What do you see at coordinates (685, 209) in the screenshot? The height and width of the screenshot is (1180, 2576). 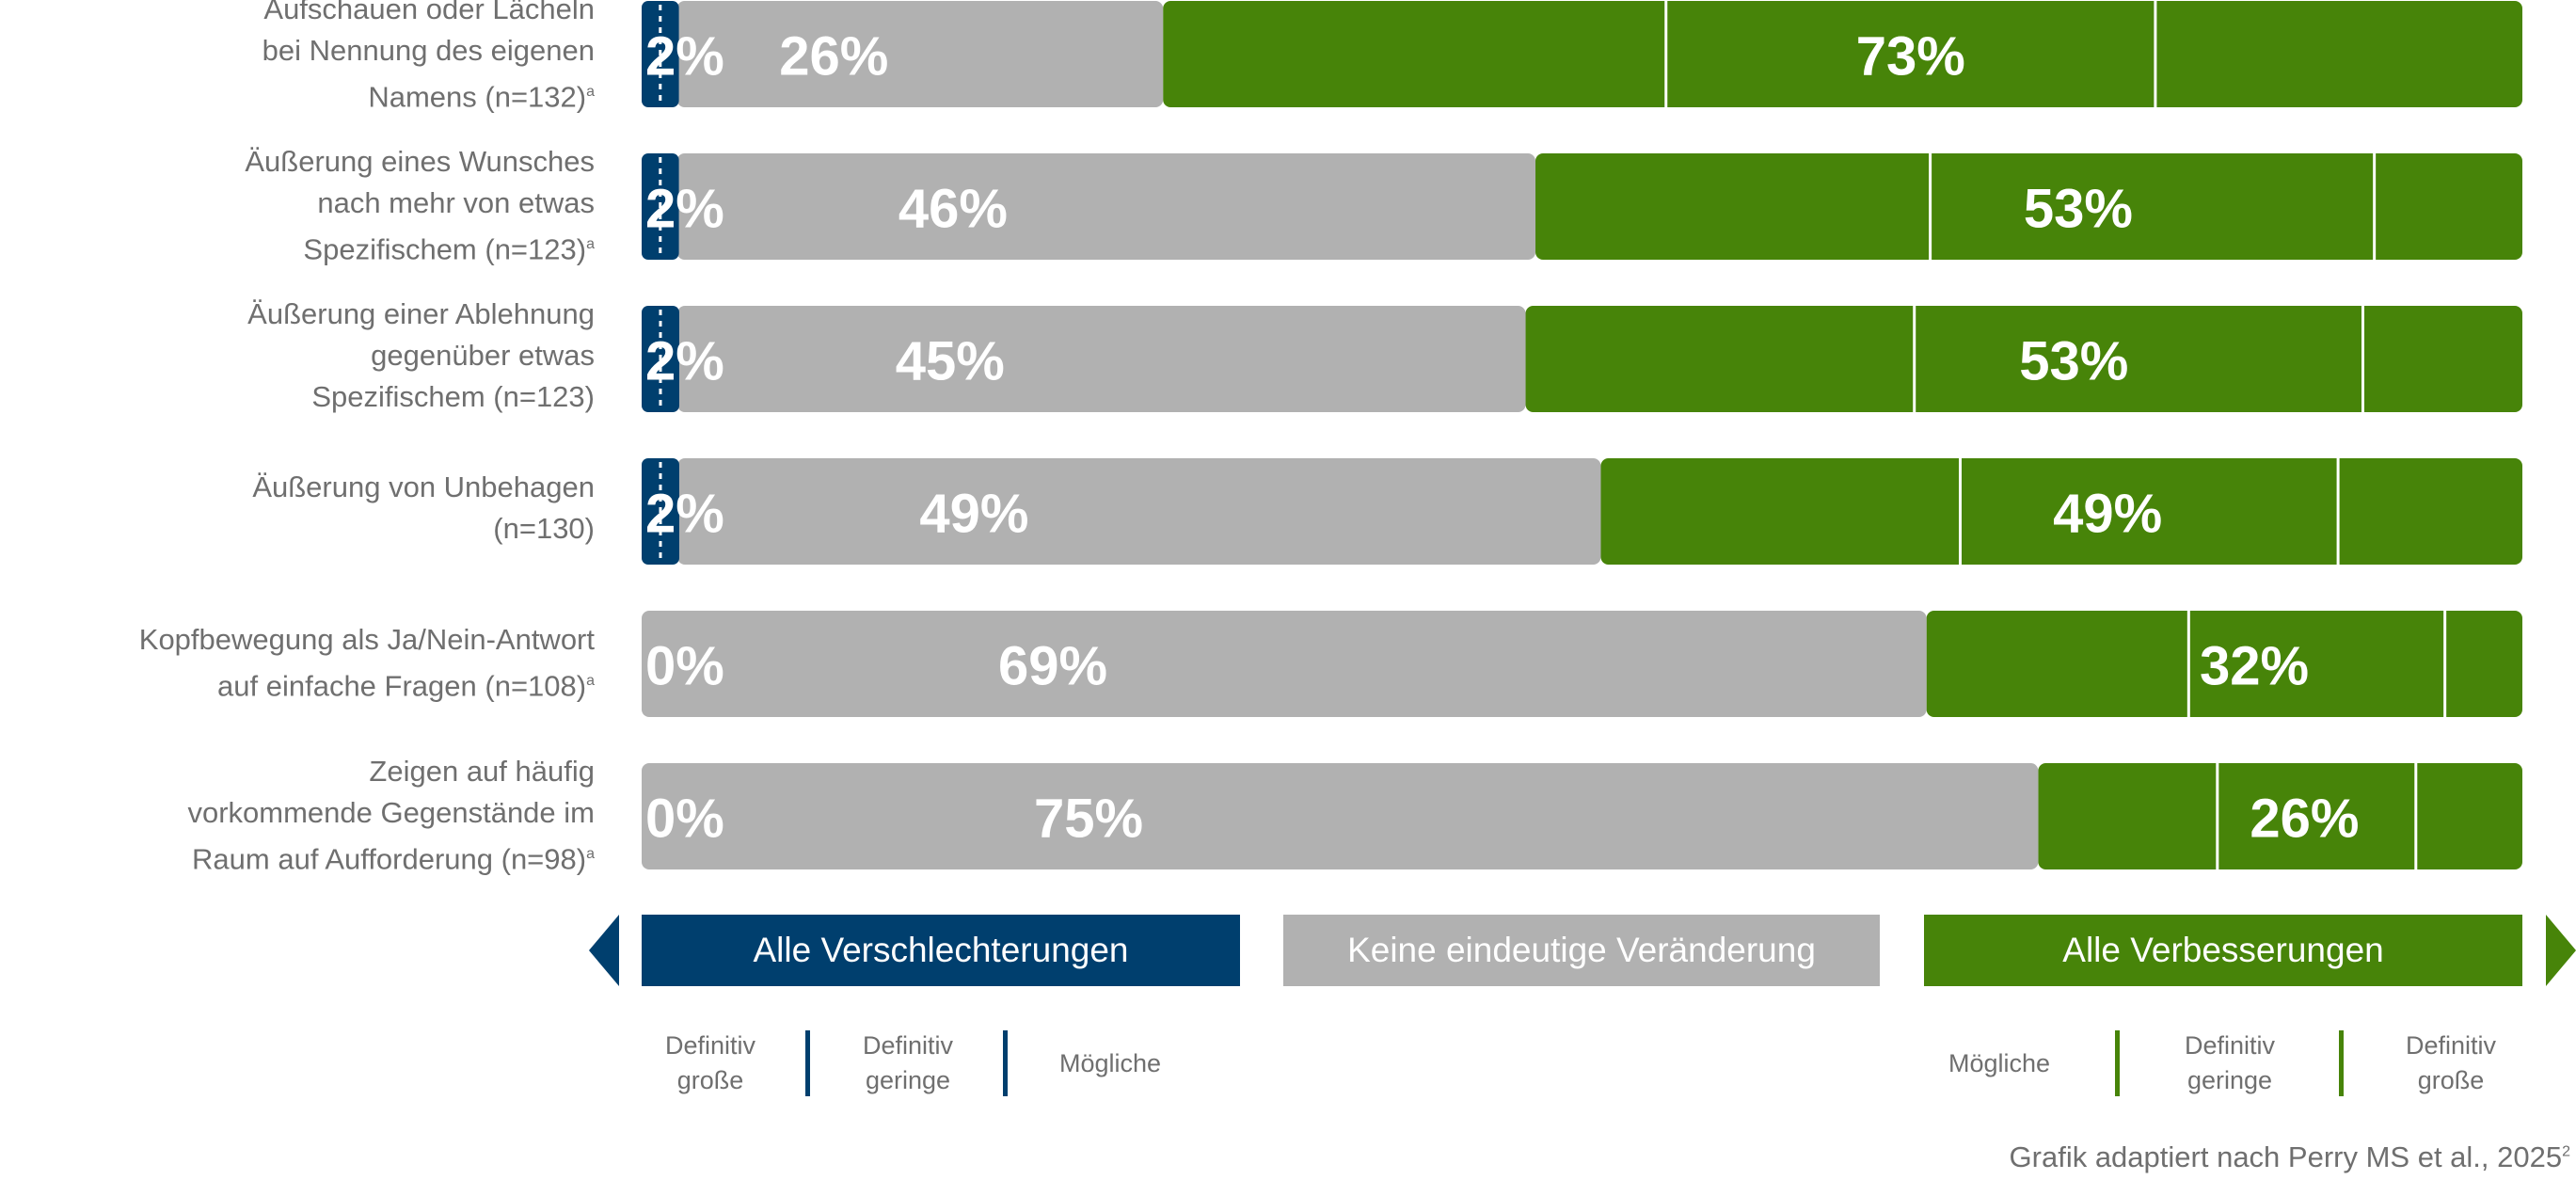 I see `value-label-worse-1: 2%` at bounding box center [685, 209].